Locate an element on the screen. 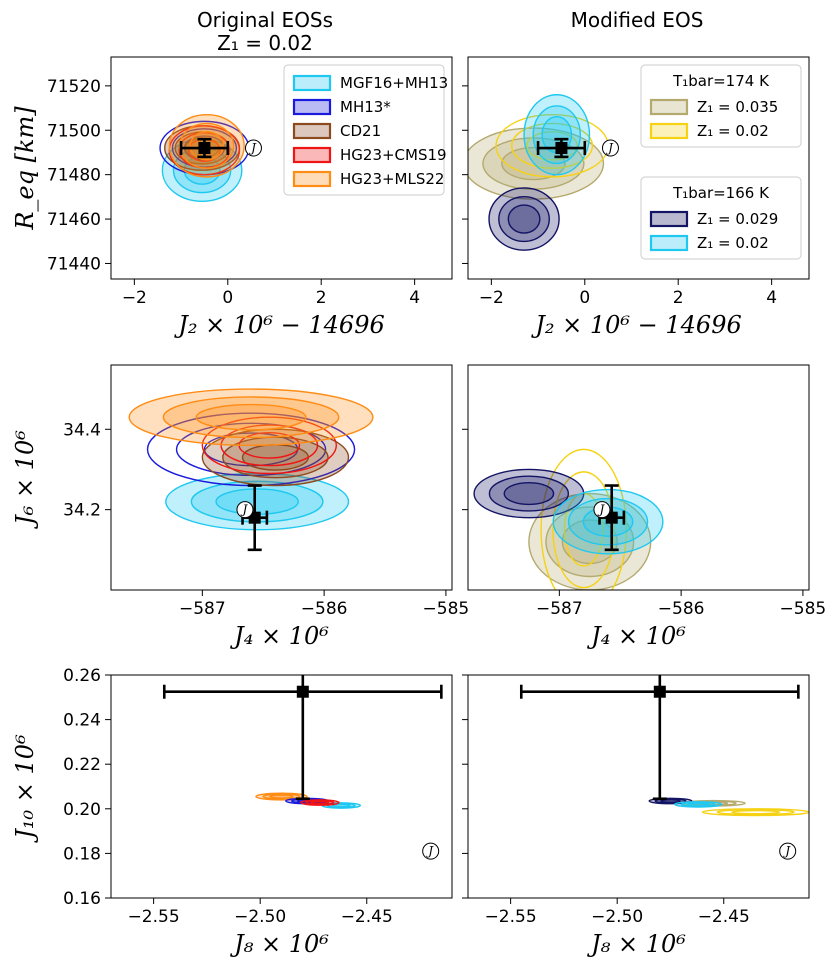  legend-label: MH13* is located at coordinates (365, 107).